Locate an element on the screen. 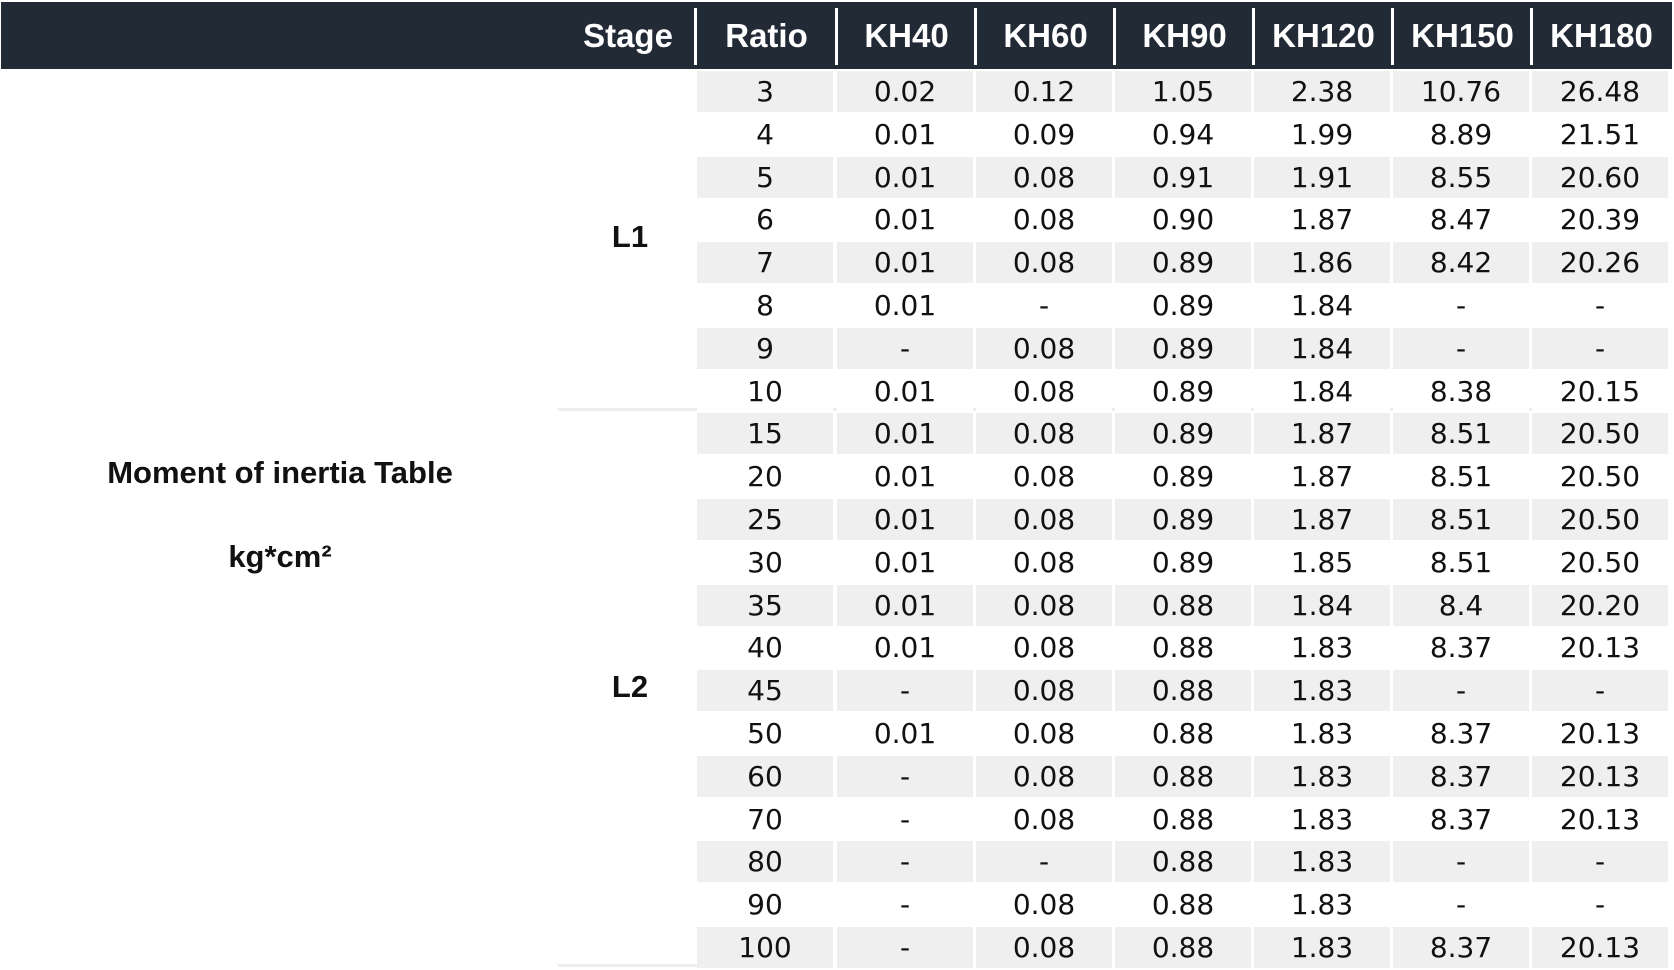 The image size is (1674, 970). table-row: 25 0.01 0.08 0.89 1.87 8.51 20.50 is located at coordinates (1182, 520).